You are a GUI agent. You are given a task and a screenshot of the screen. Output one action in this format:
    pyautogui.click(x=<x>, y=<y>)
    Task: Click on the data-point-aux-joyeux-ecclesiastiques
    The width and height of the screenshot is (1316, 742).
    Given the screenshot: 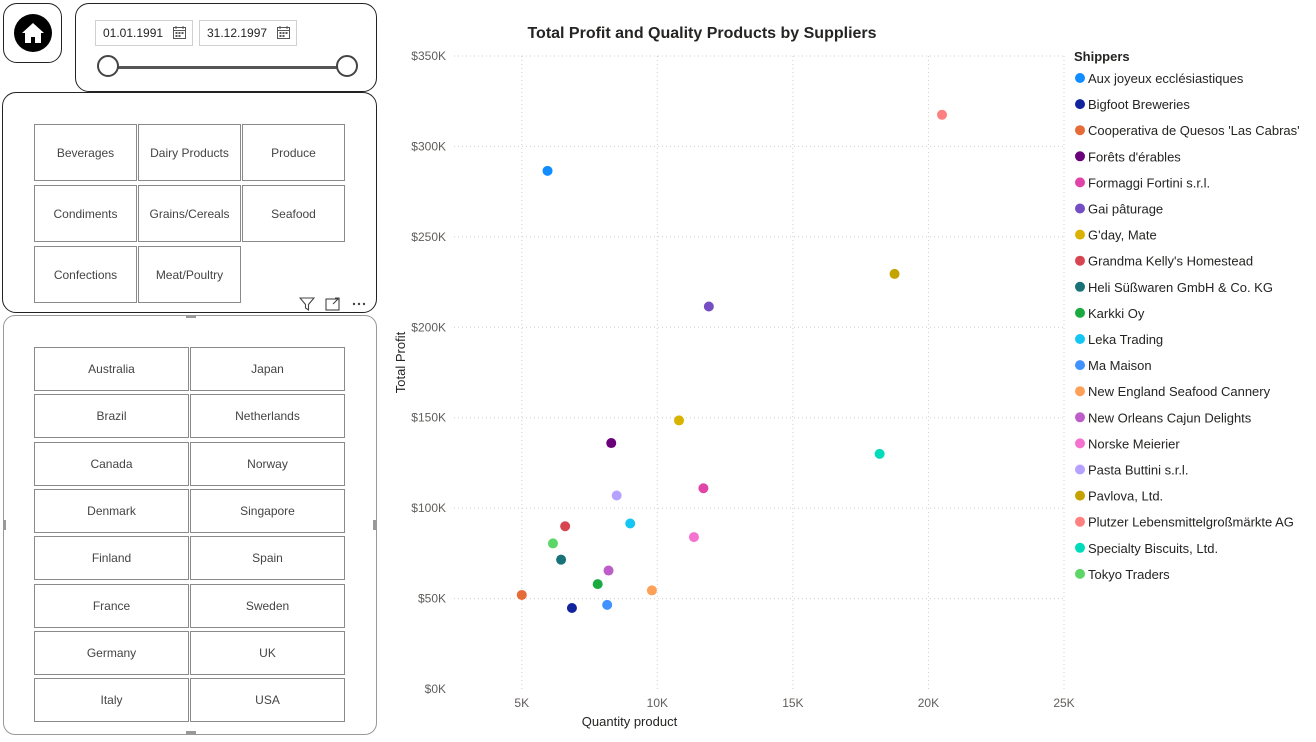 What is the action you would take?
    pyautogui.click(x=547, y=170)
    